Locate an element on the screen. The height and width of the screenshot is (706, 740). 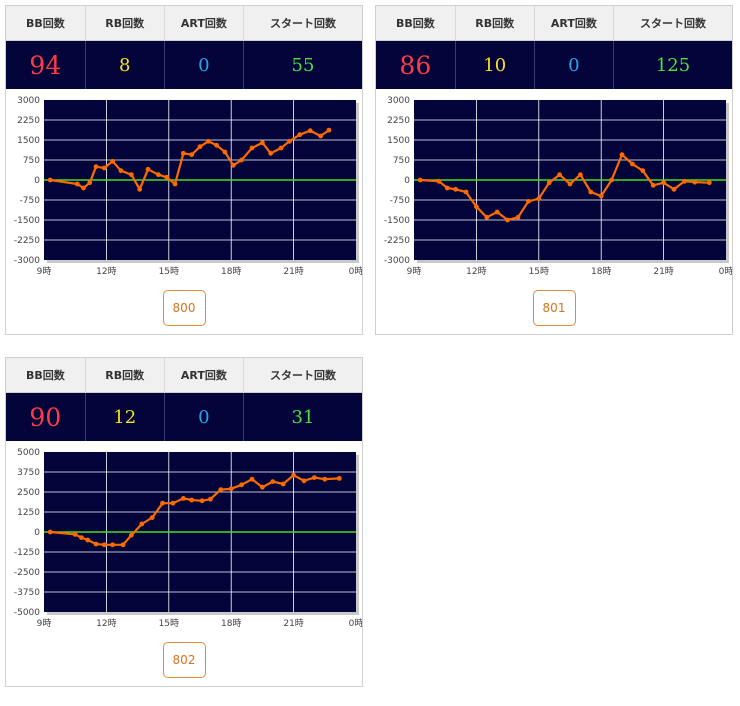
machine-number-button: 800 is located at coordinates (184, 308).